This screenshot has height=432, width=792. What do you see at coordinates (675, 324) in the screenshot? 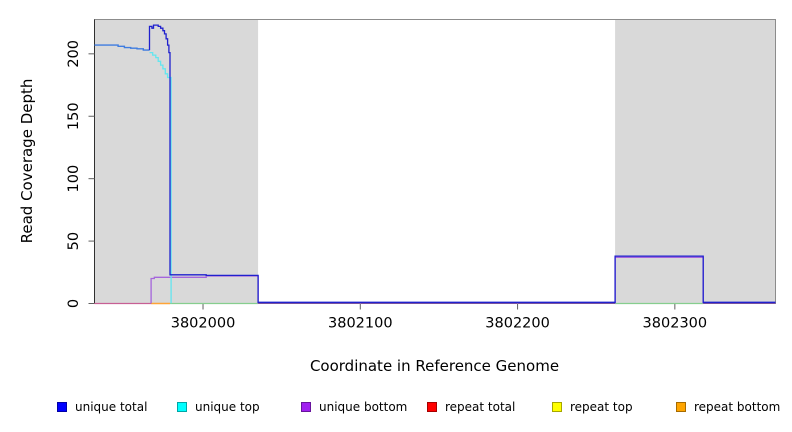
I see `x-tick-label: 3802300` at bounding box center [675, 324].